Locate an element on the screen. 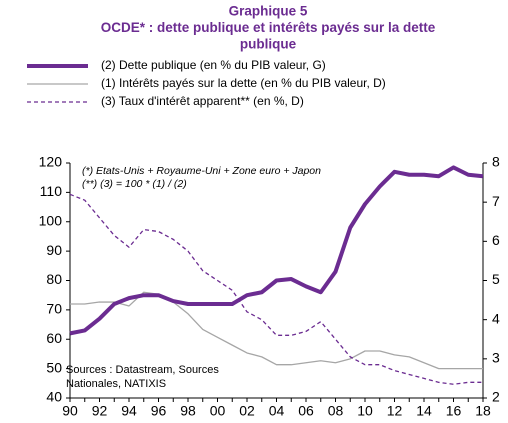  x-tick-label: 04 is located at coordinates (277, 411).